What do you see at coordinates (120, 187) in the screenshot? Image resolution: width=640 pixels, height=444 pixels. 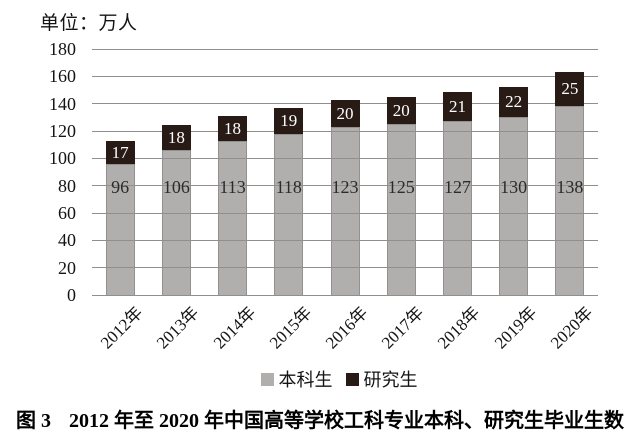 I see `bar-value-label-undergrad: 96` at bounding box center [120, 187].